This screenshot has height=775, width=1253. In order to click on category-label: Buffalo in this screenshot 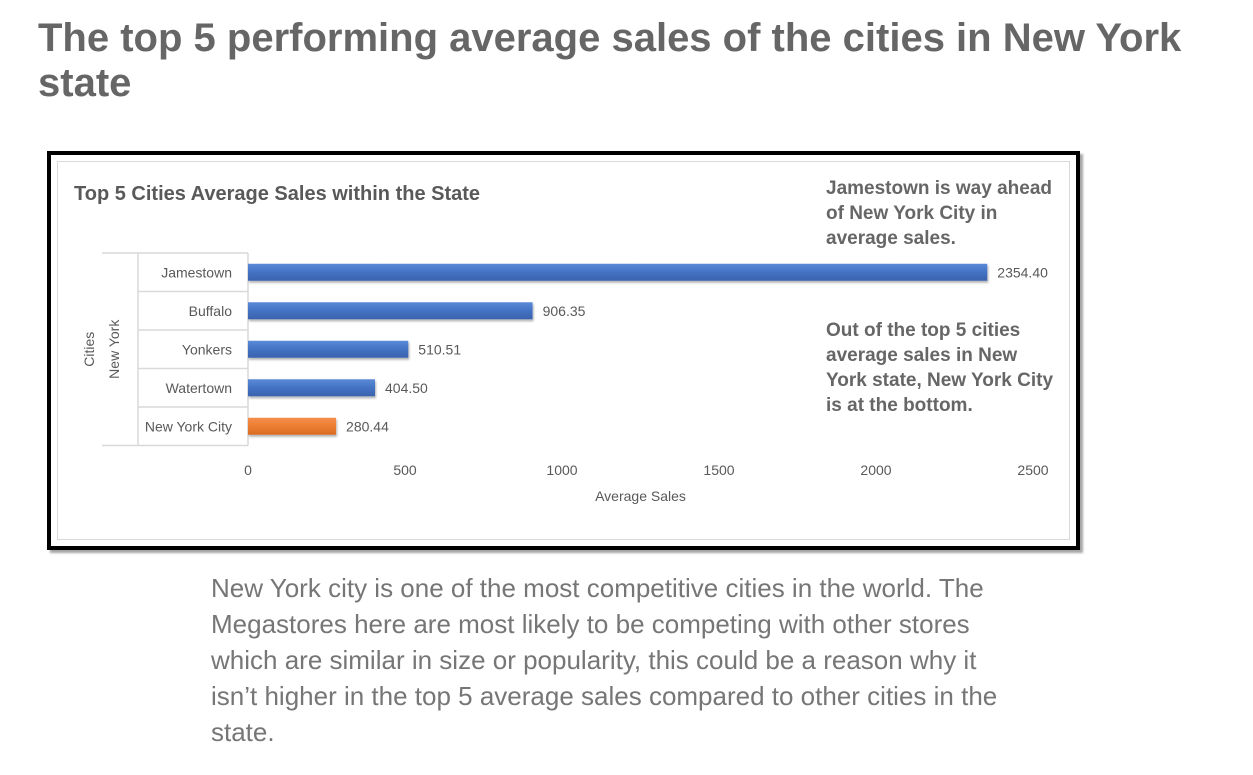, I will do `click(211, 311)`.